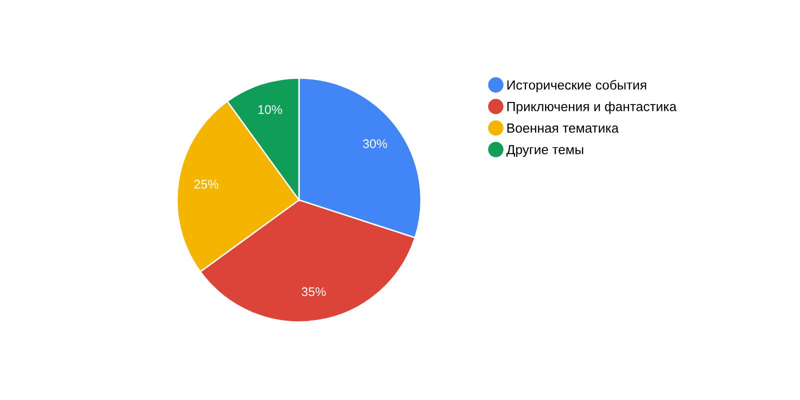 The height and width of the screenshot is (400, 800). Describe the element at coordinates (375, 143) in the screenshot. I see `data-label: 30%` at that location.